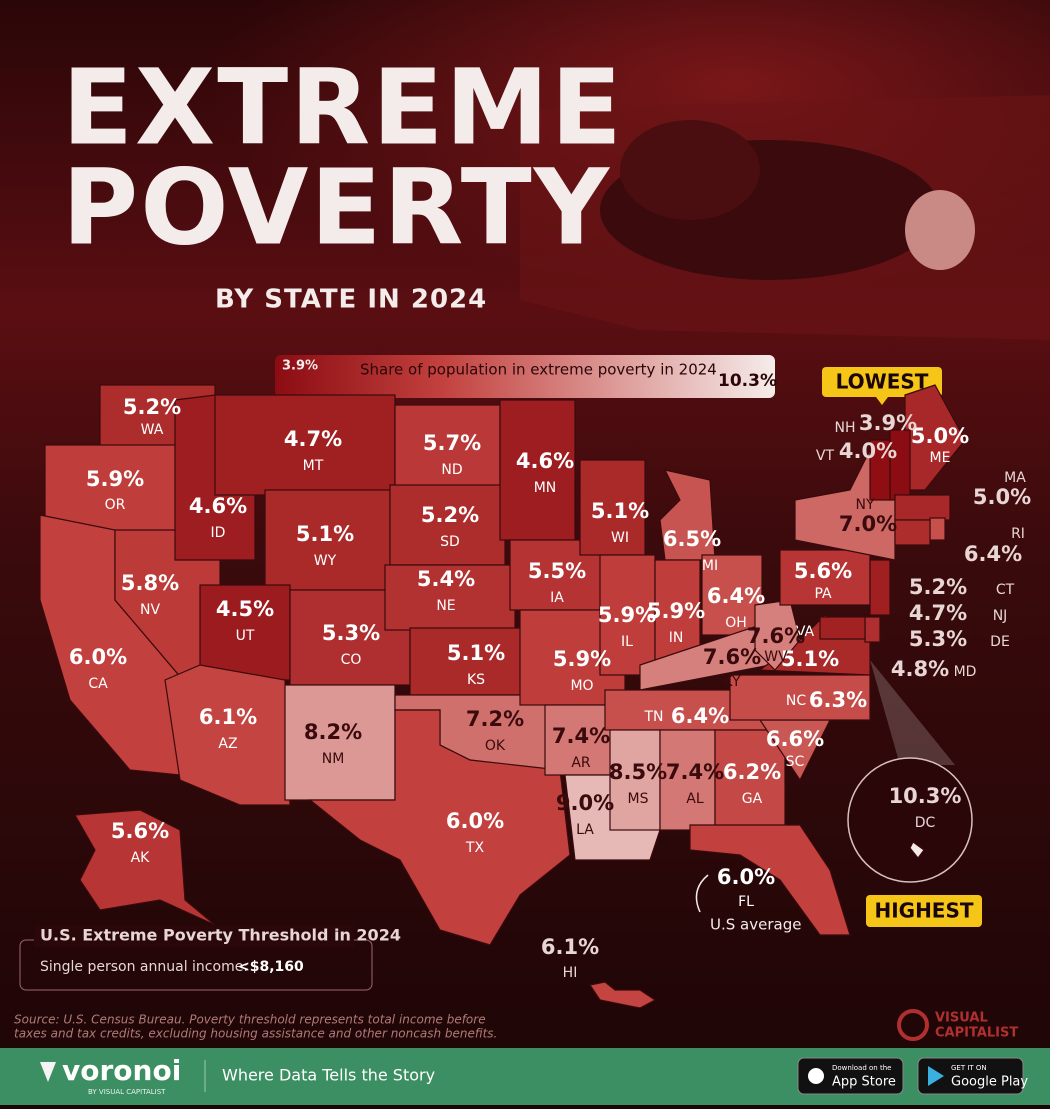  Describe the element at coordinates (695, 772) in the screenshot. I see `state-value-label: 7.4%` at that location.